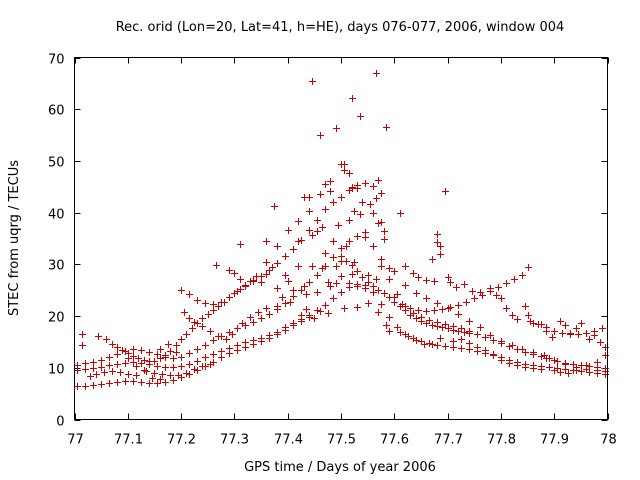  What do you see at coordinates (554, 440) in the screenshot?
I see `x-tick-label: 77.9` at bounding box center [554, 440].